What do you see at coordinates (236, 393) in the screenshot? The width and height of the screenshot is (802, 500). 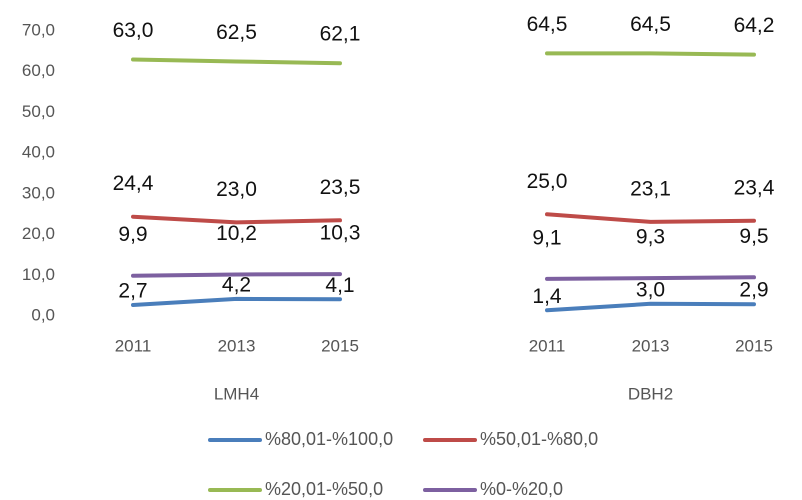 I see `group-label: LMH4` at bounding box center [236, 393].